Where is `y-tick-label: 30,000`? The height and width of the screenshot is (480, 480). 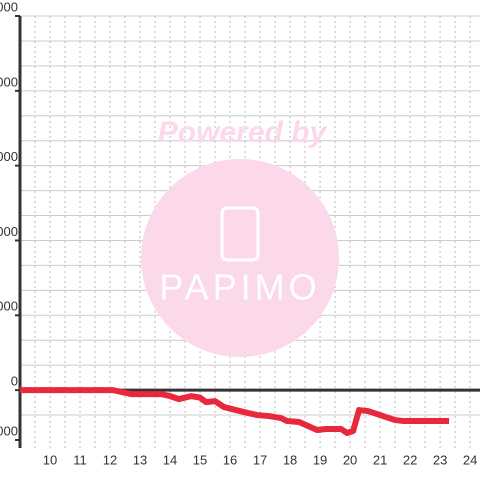 y-tick-label: 30,000 is located at coordinates (9, 306).